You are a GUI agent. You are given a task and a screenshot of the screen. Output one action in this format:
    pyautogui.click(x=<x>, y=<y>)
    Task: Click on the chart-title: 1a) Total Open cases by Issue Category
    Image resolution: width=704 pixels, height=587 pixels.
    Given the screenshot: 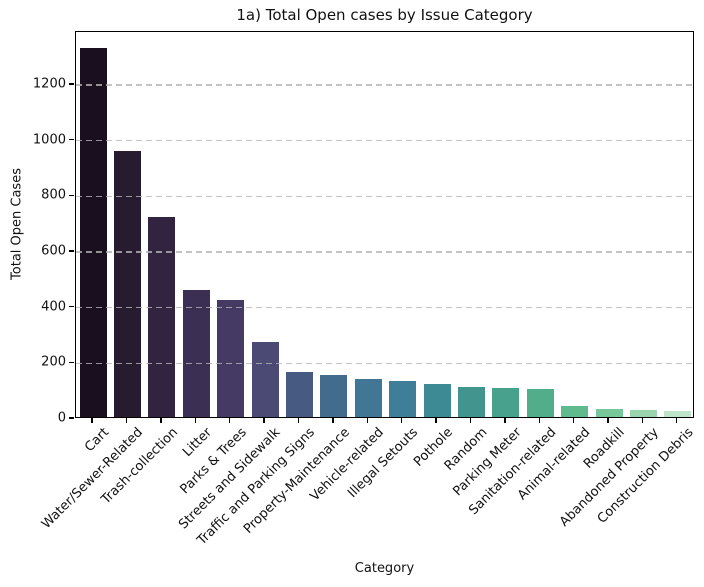 What is the action you would take?
    pyautogui.click(x=384, y=15)
    